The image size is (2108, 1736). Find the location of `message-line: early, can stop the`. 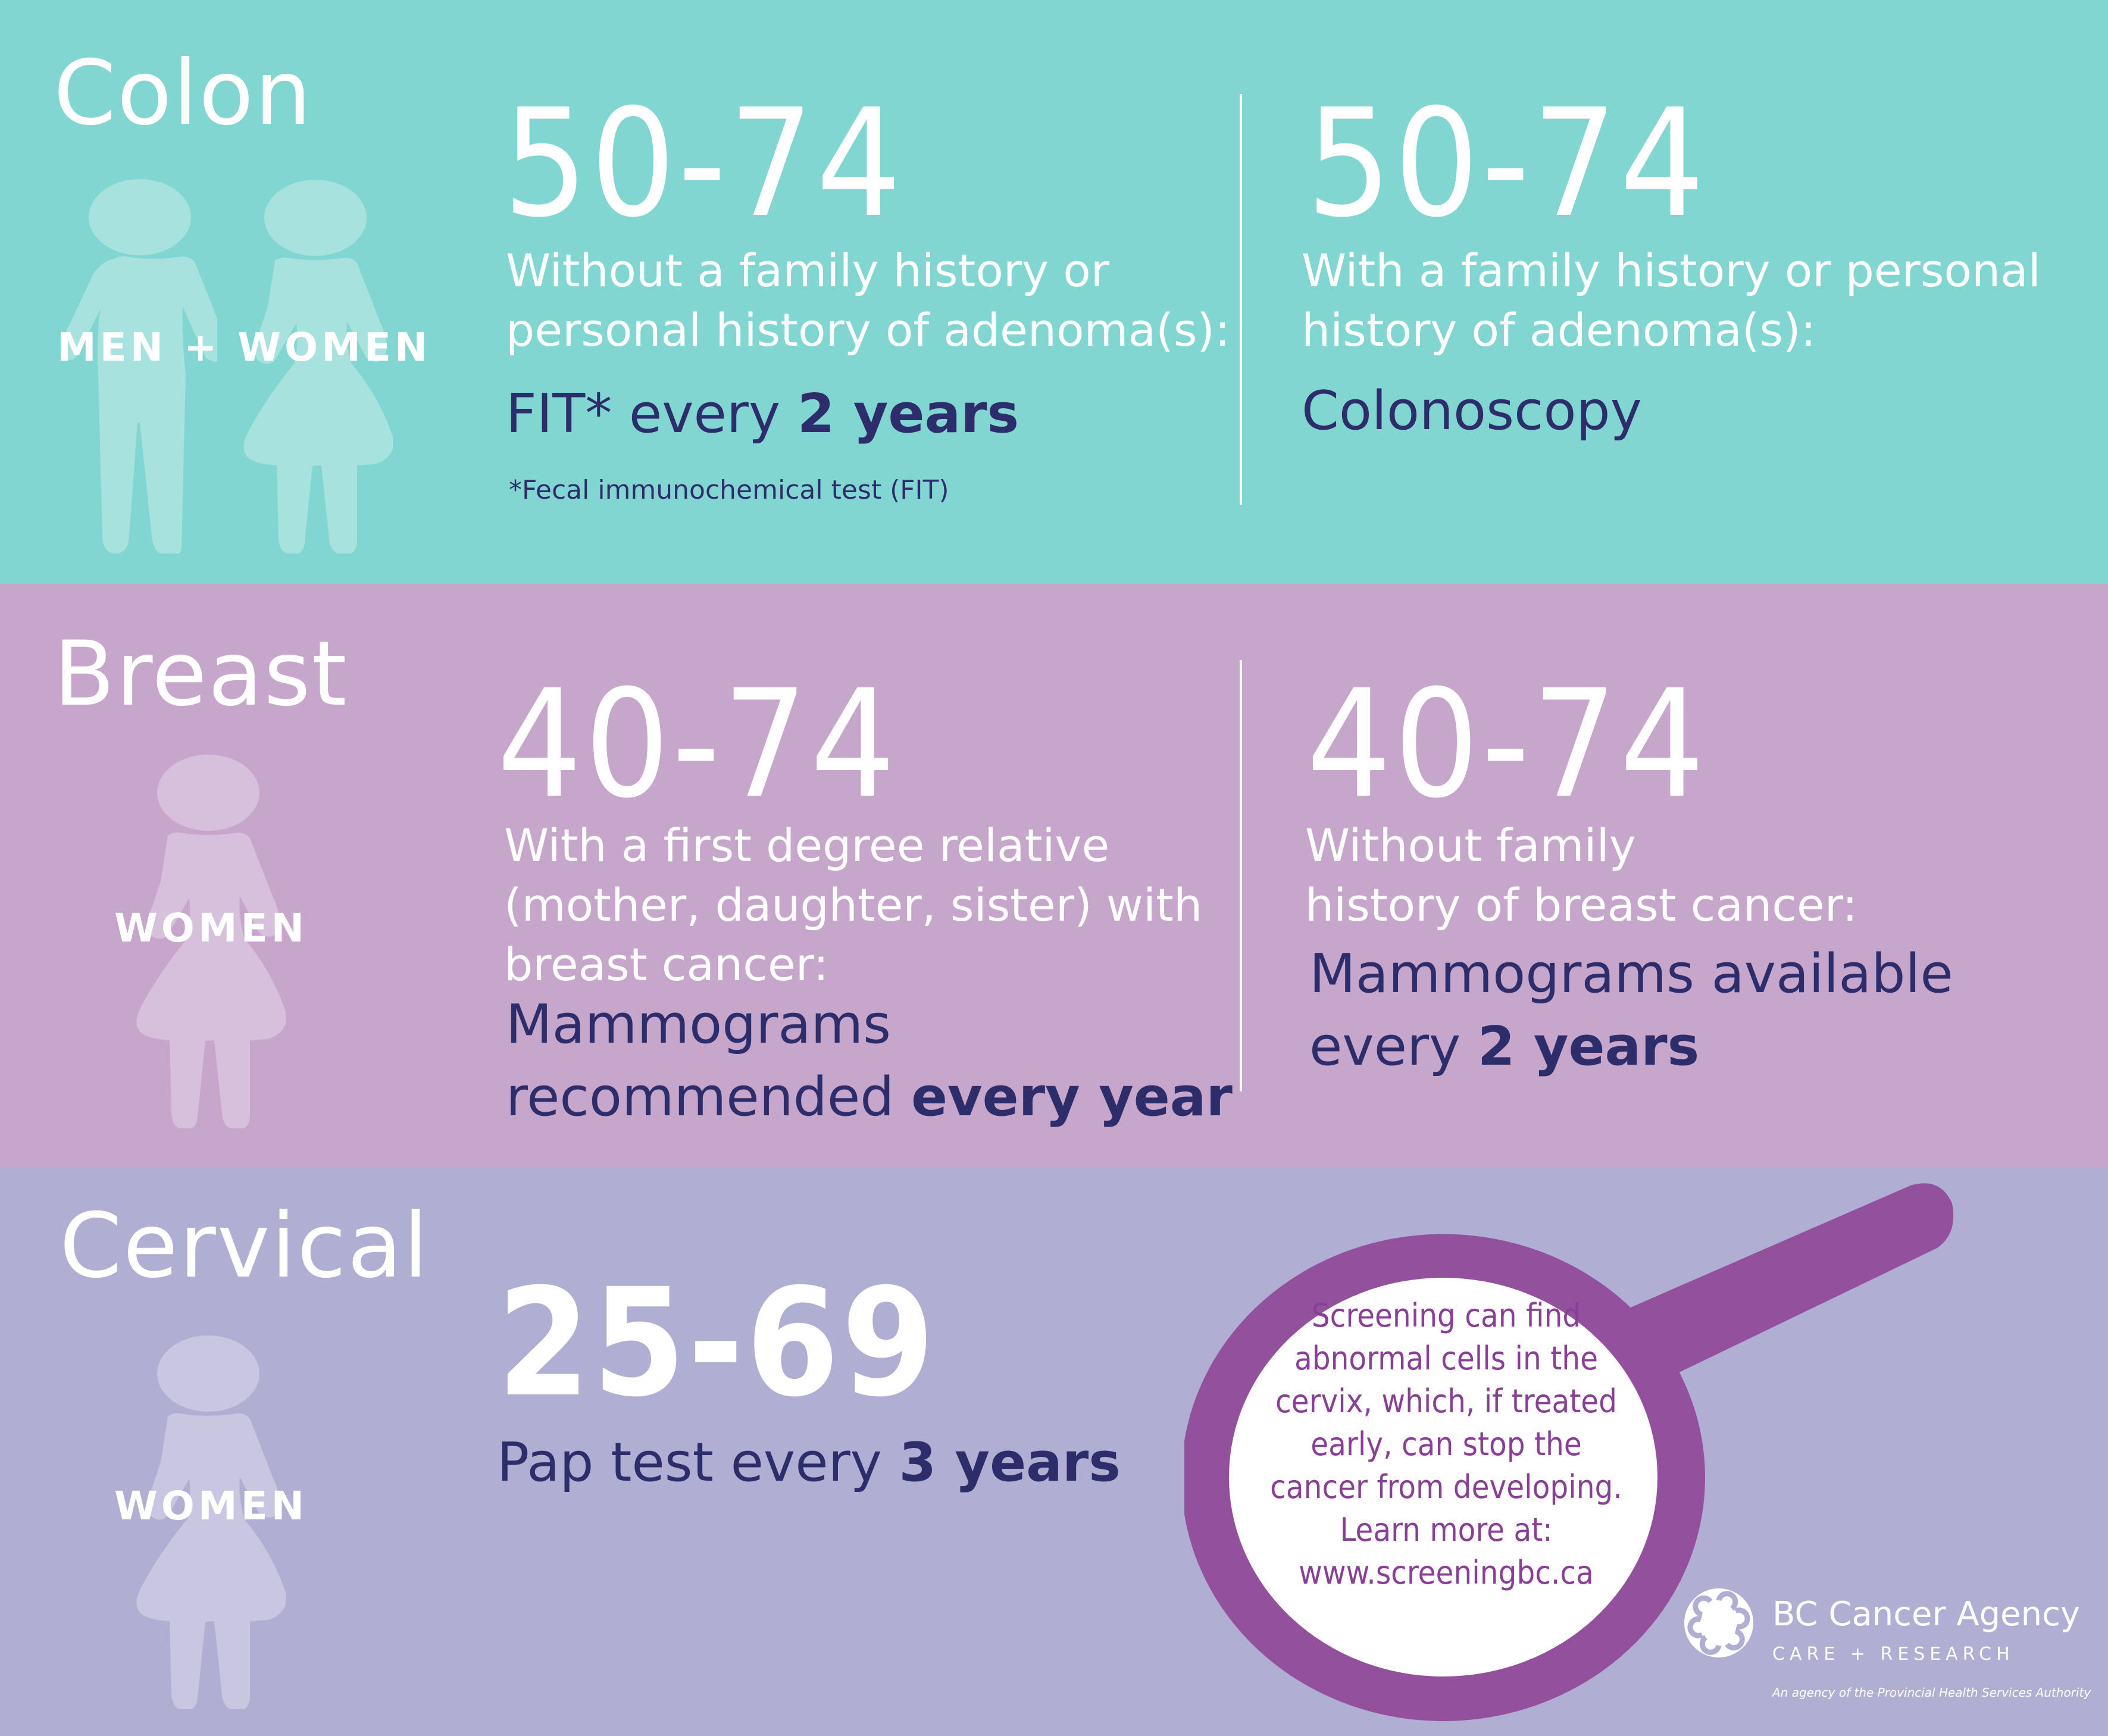

message-line: early, can stop the is located at coordinates (1446, 1444).